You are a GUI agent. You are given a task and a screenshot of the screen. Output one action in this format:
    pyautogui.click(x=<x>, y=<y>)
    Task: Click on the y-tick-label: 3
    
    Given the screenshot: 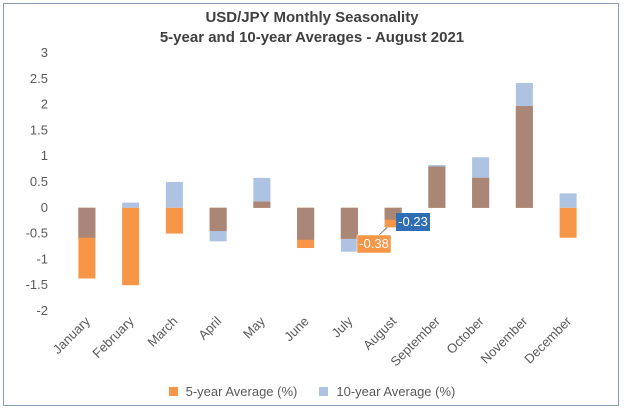 What is the action you would take?
    pyautogui.click(x=44, y=52)
    